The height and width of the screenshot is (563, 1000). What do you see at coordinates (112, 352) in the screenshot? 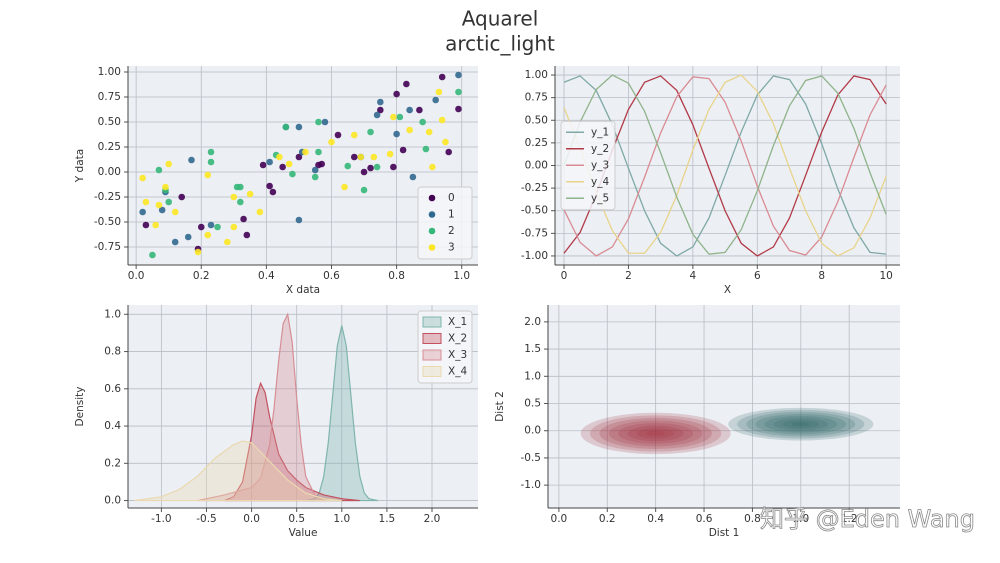
I see `y-tick-label: 0.8` at bounding box center [112, 352].